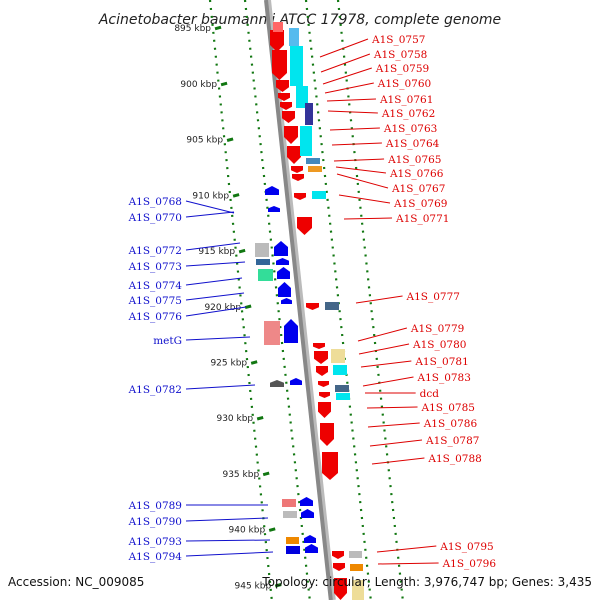 Image resolution: width=600 pixels, height=600 pixels. I want to click on right-gene-label: A1S_0764, so click(412, 144).